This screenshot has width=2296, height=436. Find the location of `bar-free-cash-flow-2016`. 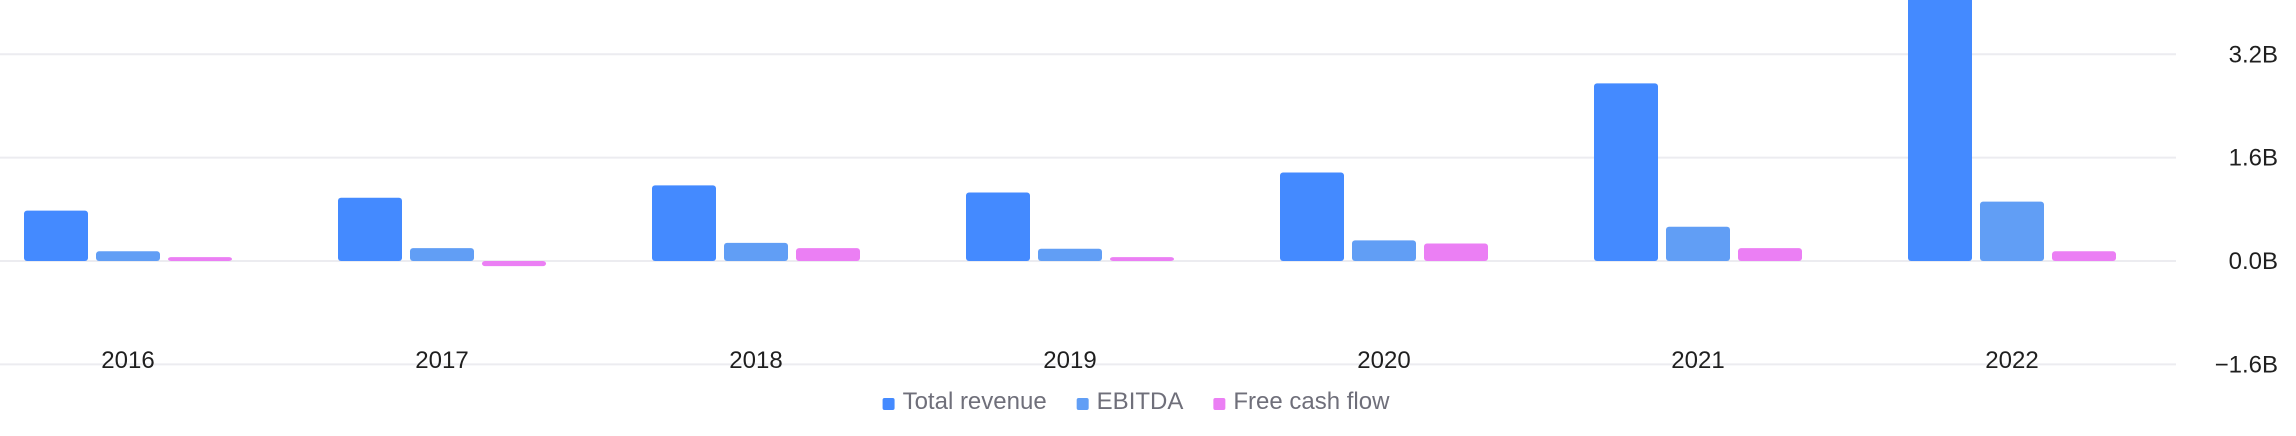

bar-free-cash-flow-2016 is located at coordinates (200, 259).